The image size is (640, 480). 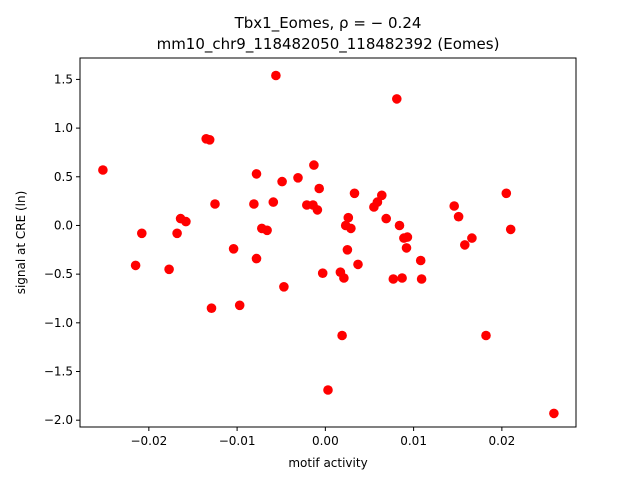 I want to click on x-tick-label: 0.00, so click(x=325, y=441).